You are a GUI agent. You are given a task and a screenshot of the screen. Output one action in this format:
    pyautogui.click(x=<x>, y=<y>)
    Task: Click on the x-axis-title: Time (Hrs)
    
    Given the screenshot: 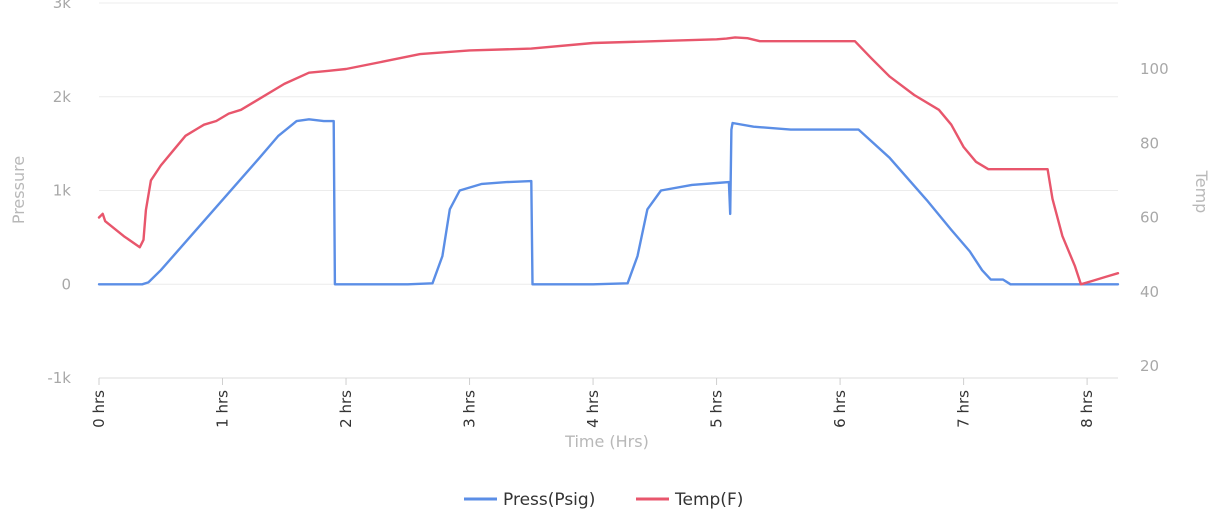 What is the action you would take?
    pyautogui.click(x=606, y=441)
    